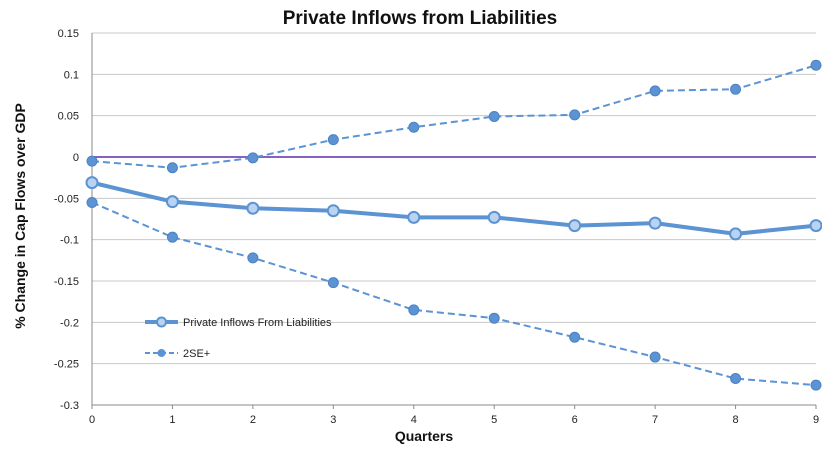  Describe the element at coordinates (92, 420) in the screenshot. I see `x-tick-label: 0` at that location.